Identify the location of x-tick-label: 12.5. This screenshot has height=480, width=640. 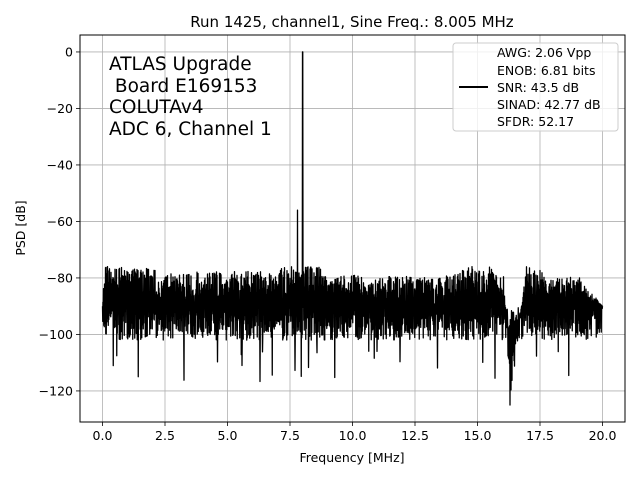
(415, 435).